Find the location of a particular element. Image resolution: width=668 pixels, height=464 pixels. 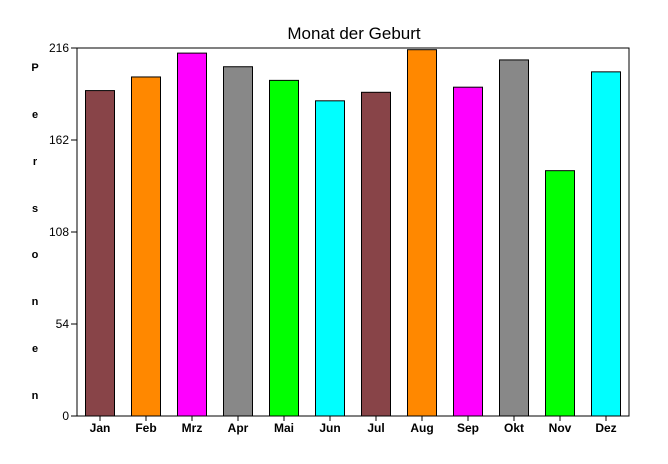

bar-jun is located at coordinates (330, 258).